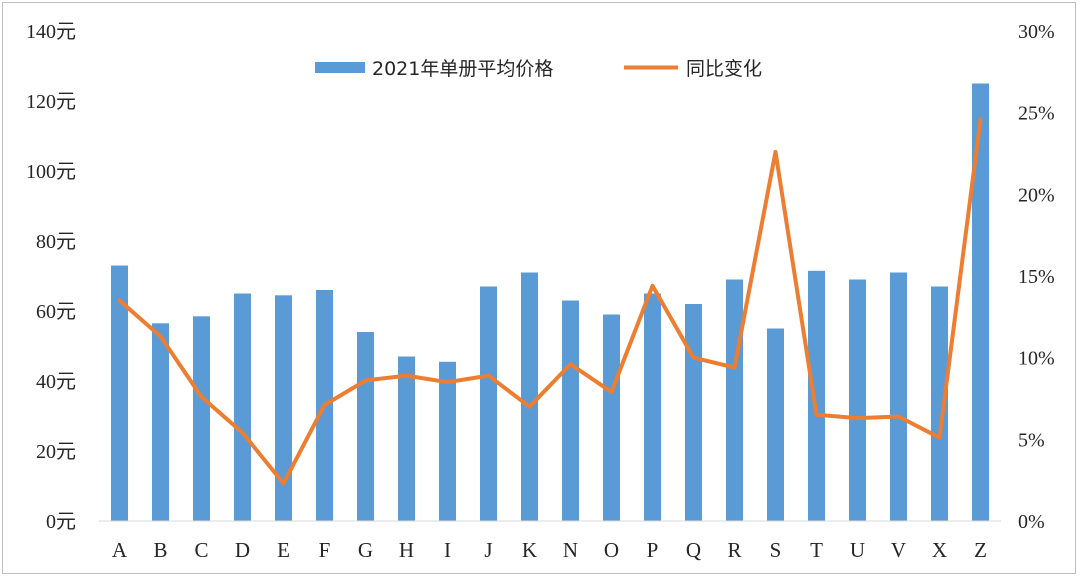 The image size is (1080, 578). Describe the element at coordinates (51, 277) in the screenshot. I see `y-axis-left-ticks: 0元 20元 40元 60元 80元 100元 120元 140元` at that location.